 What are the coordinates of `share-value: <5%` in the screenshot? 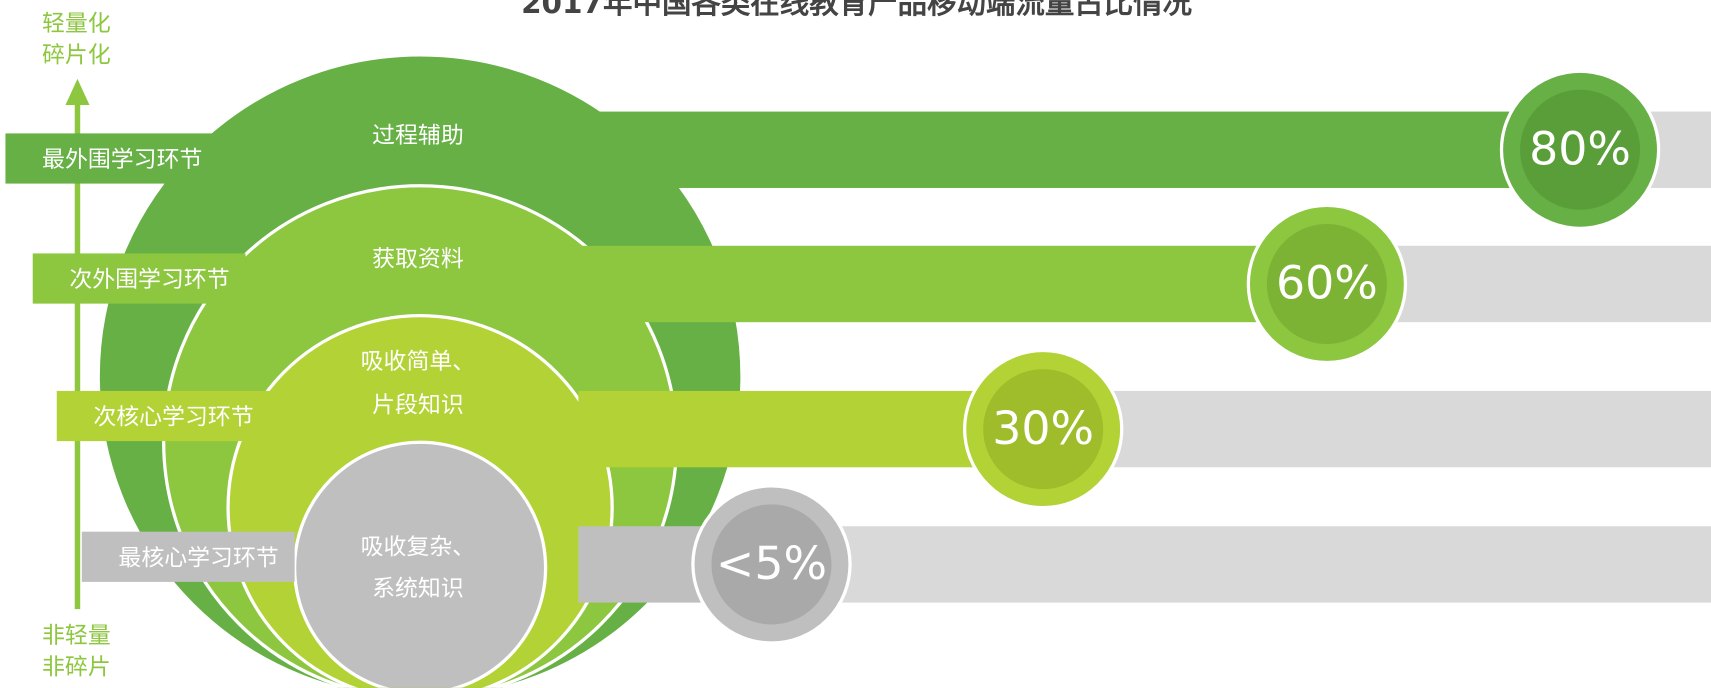 It's located at (771, 563).